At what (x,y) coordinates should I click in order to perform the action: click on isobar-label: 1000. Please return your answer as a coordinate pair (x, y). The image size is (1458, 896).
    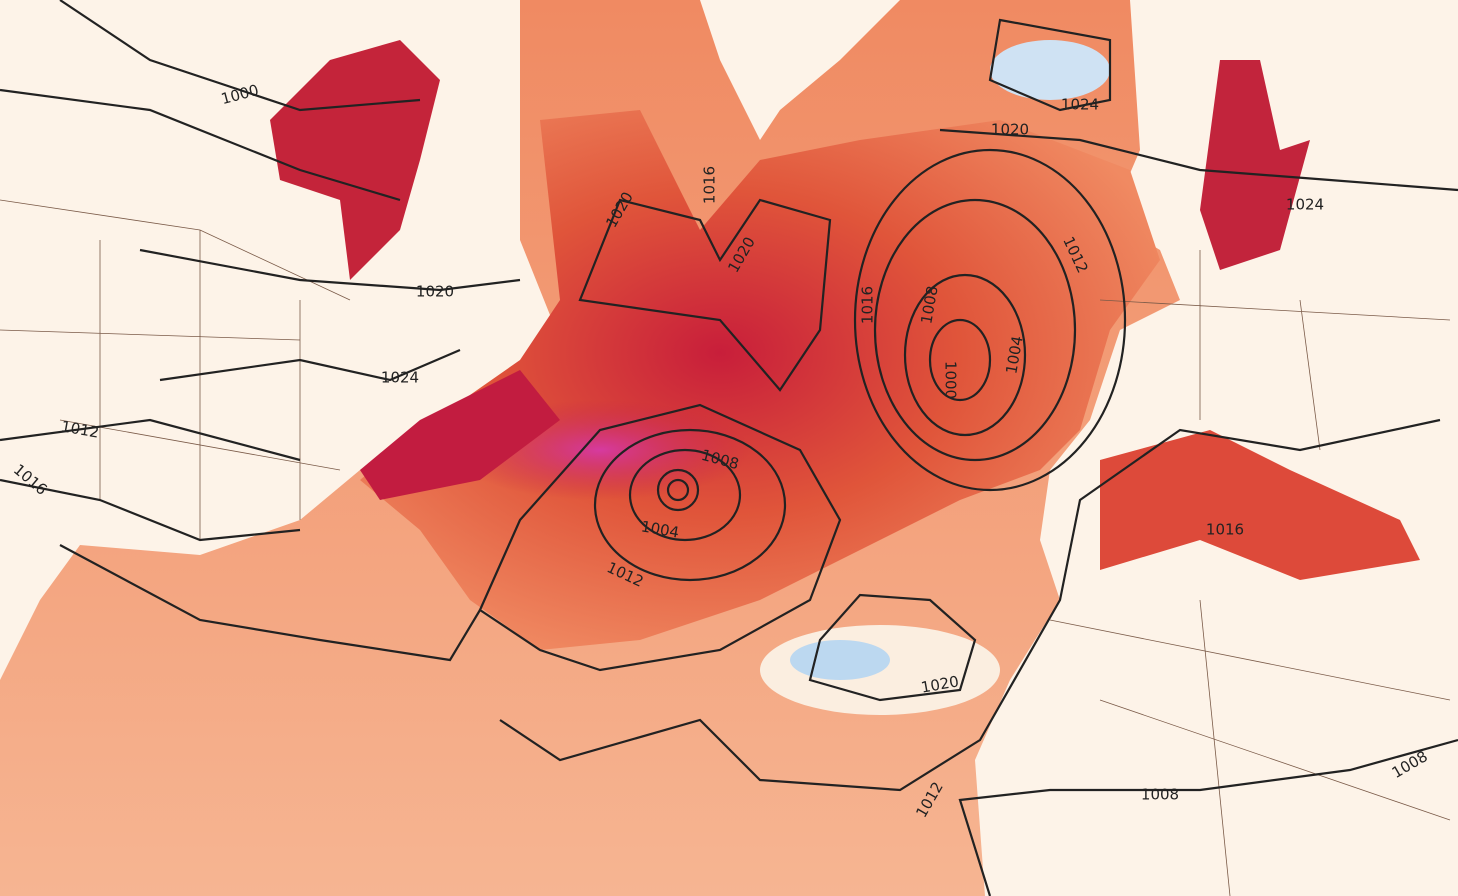
    Looking at the image, I should click on (951, 380).